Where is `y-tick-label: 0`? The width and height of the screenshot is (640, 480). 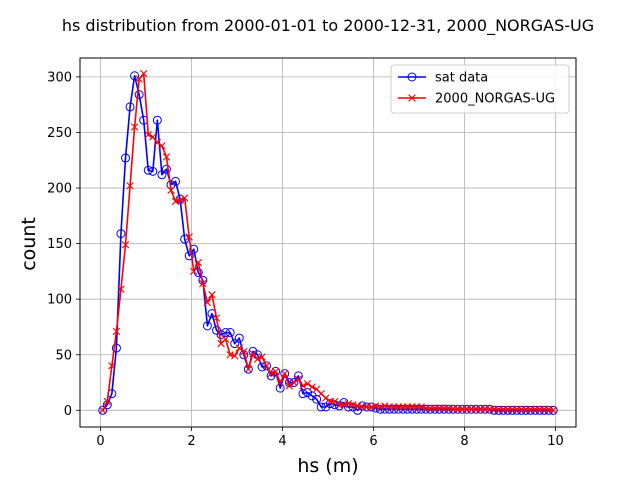
y-tick-label: 0 is located at coordinates (68, 411).